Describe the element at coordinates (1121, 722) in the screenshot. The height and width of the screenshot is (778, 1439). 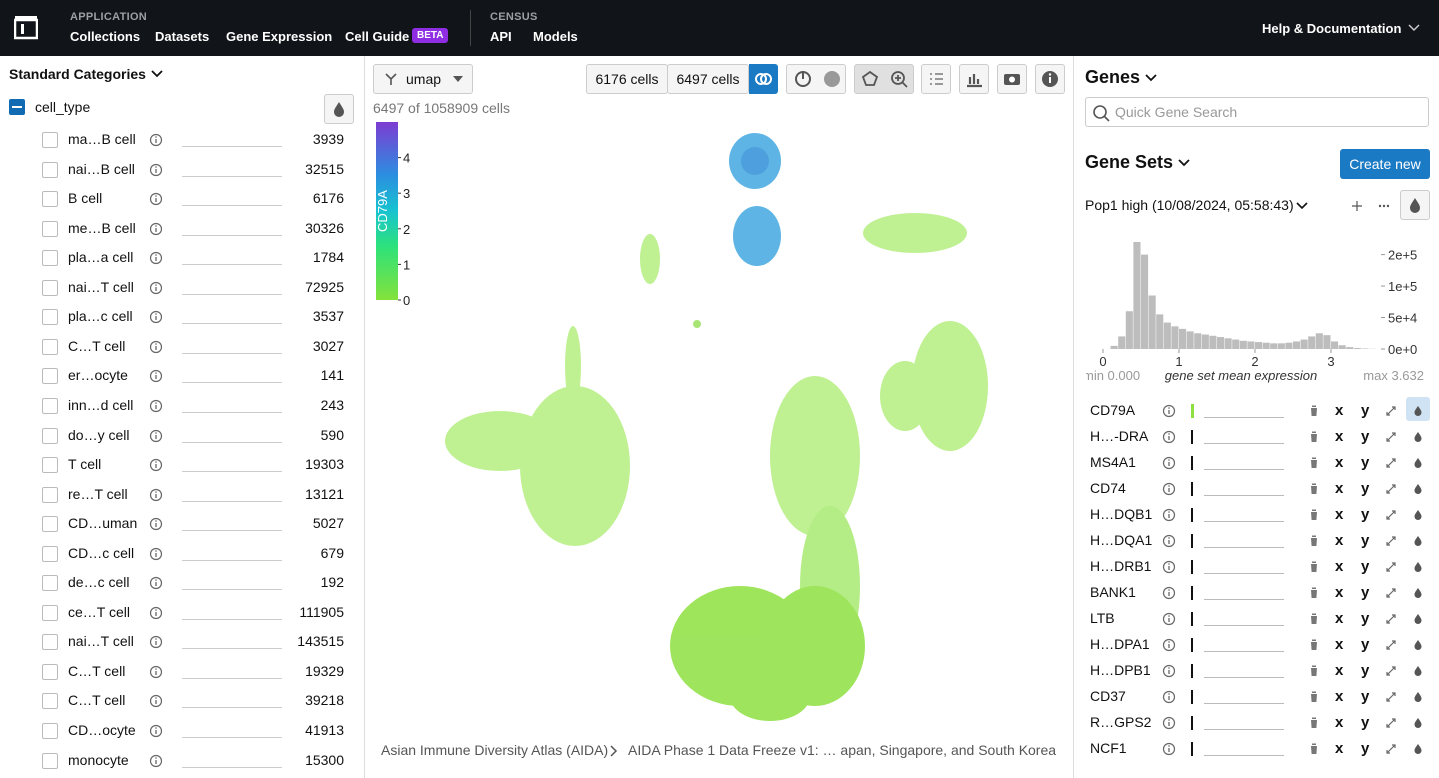
I see `gene-name: R…GPS2` at that location.